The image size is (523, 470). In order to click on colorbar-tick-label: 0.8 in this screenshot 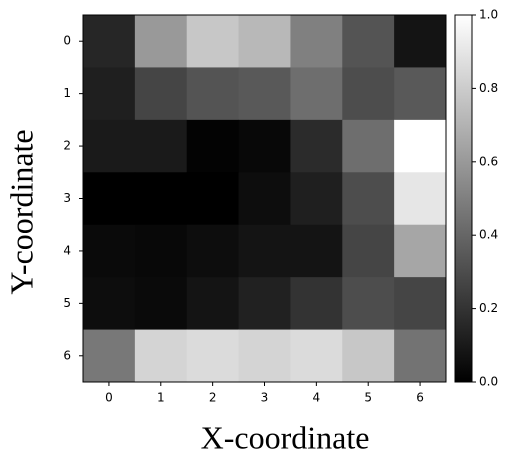, I will do `click(488, 88)`.